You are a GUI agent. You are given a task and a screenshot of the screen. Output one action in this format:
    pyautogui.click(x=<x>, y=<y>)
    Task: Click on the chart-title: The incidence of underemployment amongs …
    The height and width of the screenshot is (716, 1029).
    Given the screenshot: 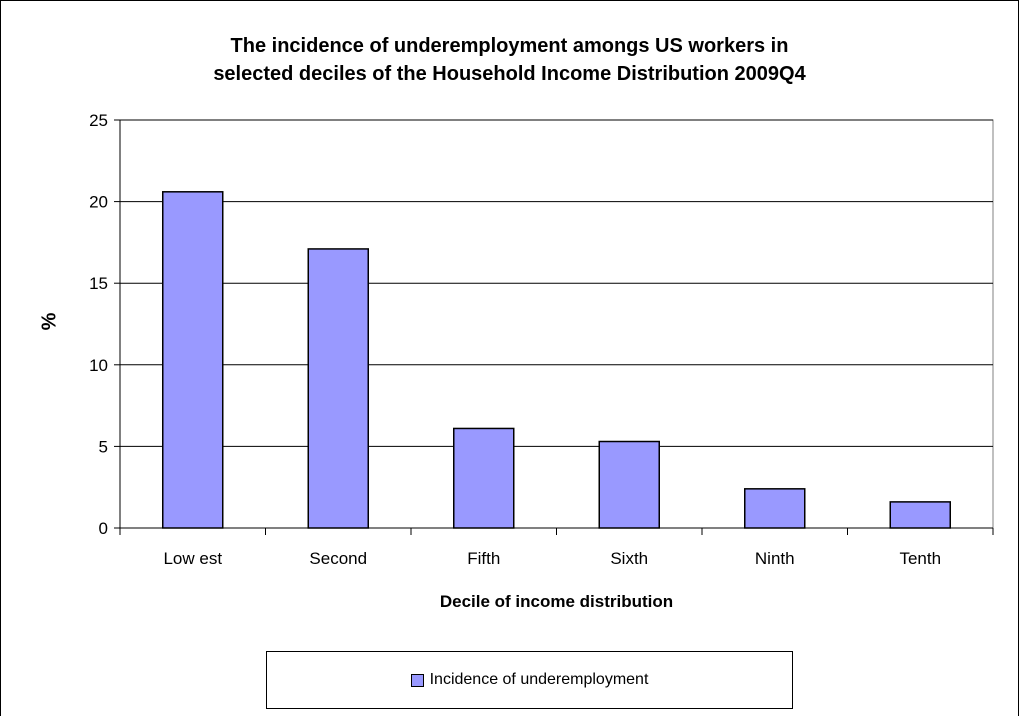 What is the action you would take?
    pyautogui.click(x=509, y=60)
    